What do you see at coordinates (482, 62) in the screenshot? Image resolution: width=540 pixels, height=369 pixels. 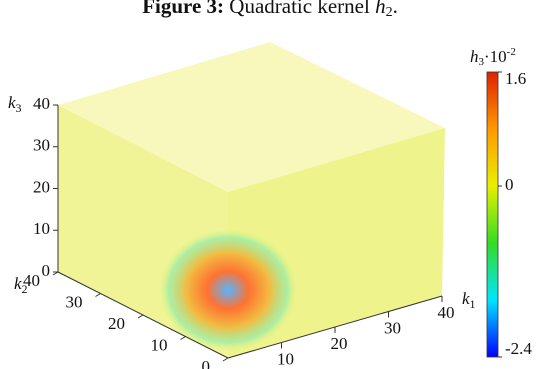 I see `colorbar-sub: 3` at bounding box center [482, 62].